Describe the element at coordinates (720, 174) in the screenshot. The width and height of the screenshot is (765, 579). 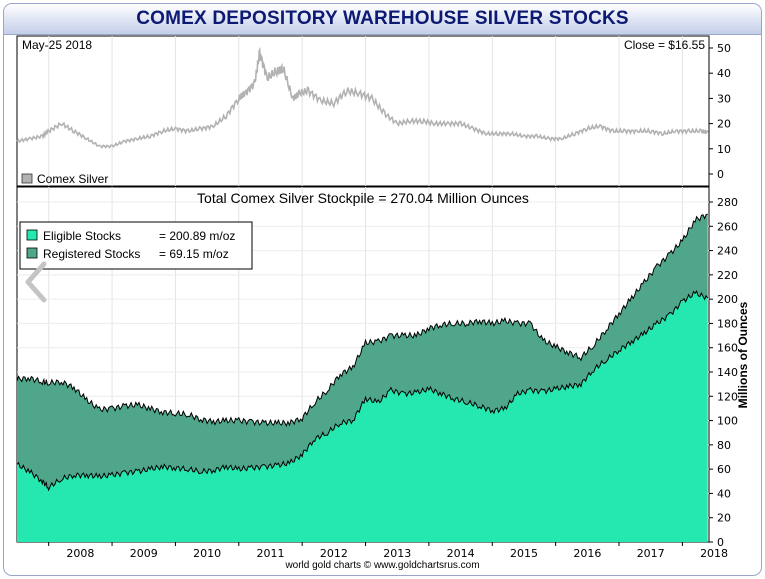
I see `top-y-tick-label: 0` at that location.